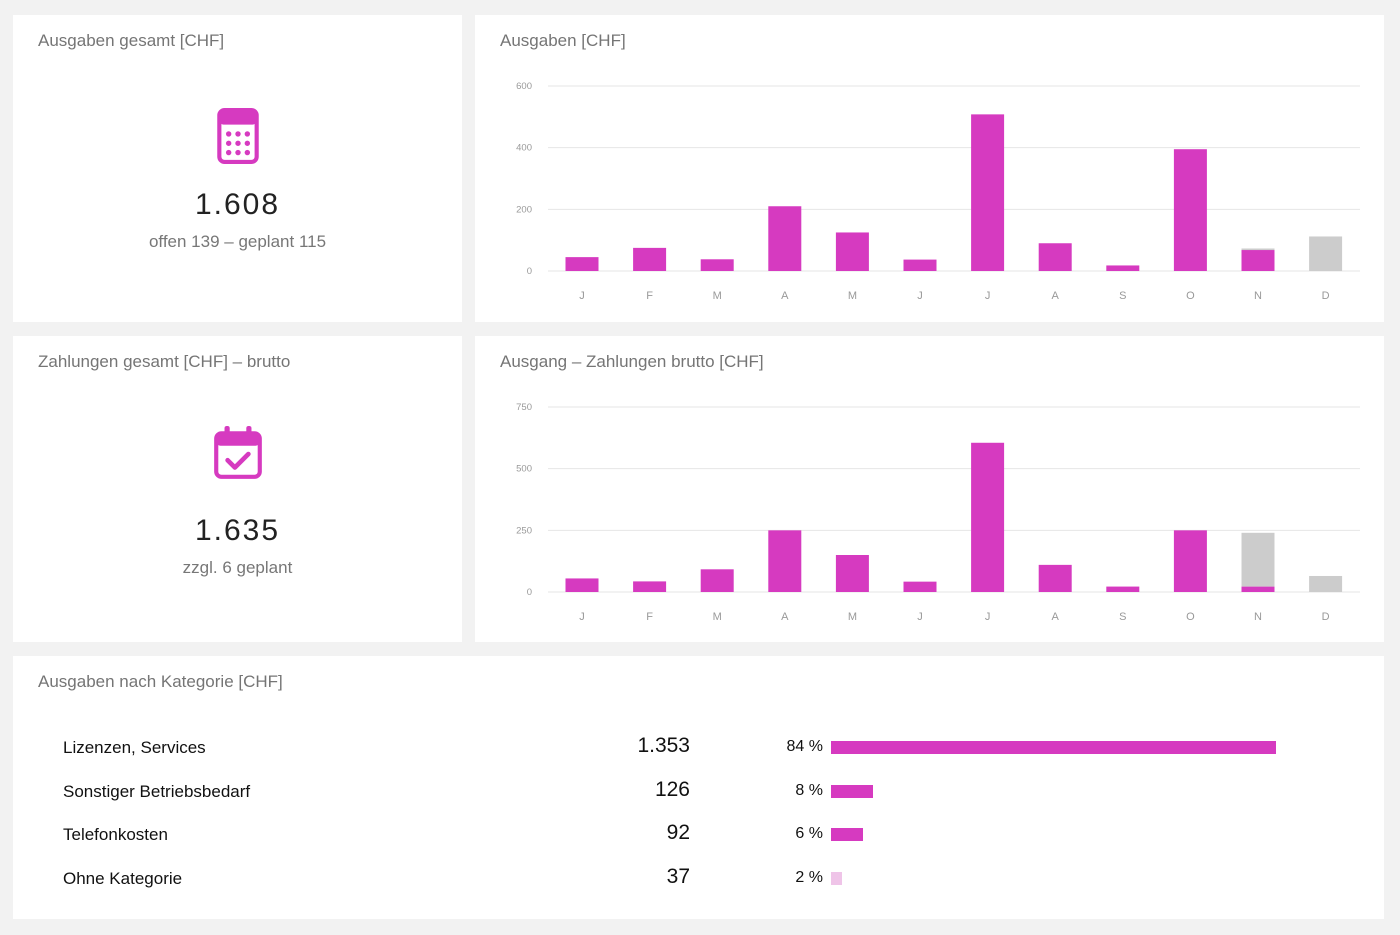 This screenshot has width=1400, height=935. I want to click on y-tick-label: 500, so click(524, 469).